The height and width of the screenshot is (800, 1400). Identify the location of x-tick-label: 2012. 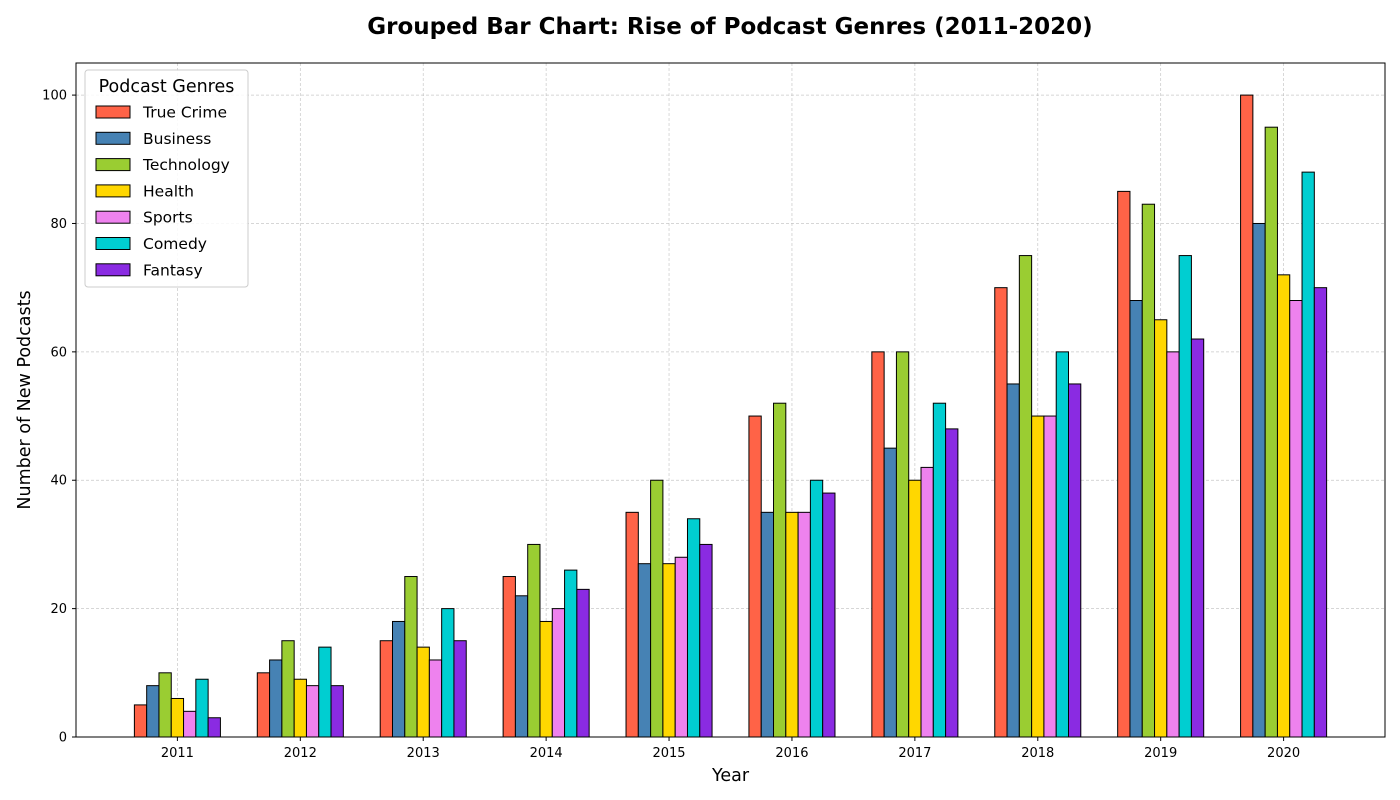
(300, 753).